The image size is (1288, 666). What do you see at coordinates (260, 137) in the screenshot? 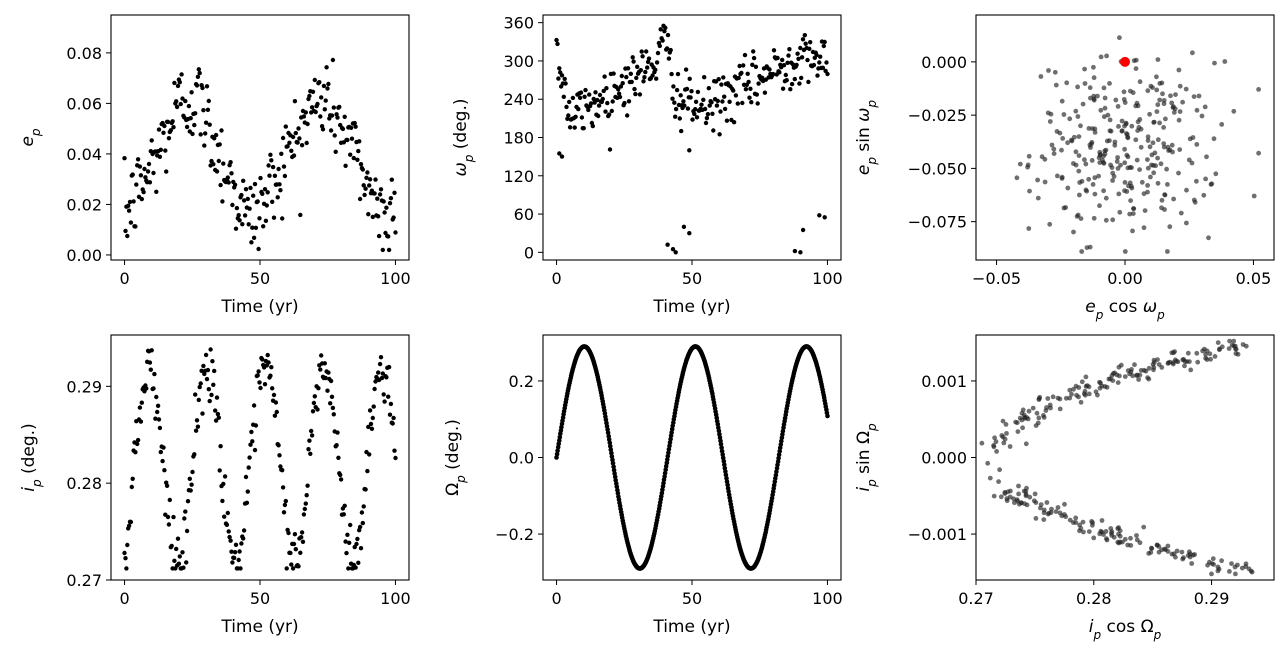
I see `axes-frame` at bounding box center [260, 137].